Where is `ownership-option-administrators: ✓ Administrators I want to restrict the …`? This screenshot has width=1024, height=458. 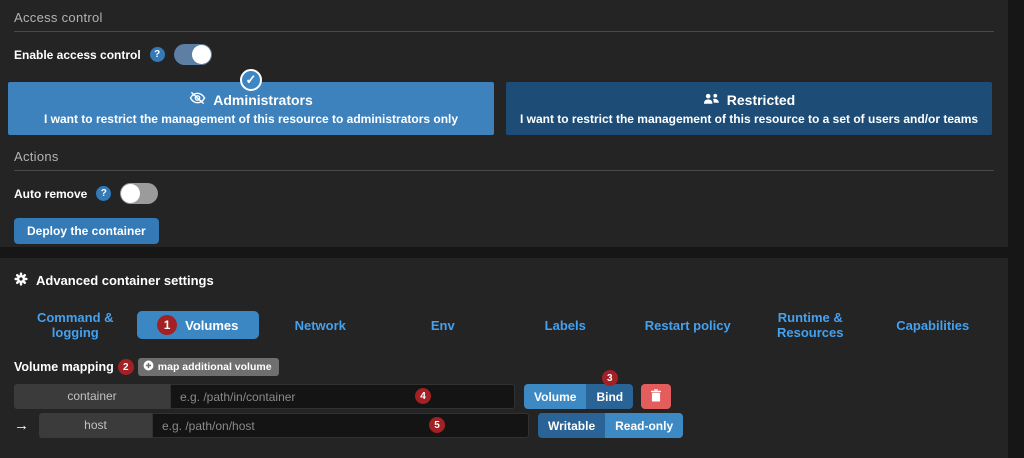 ownership-option-administrators: ✓ Administrators I want to restrict the … is located at coordinates (251, 102).